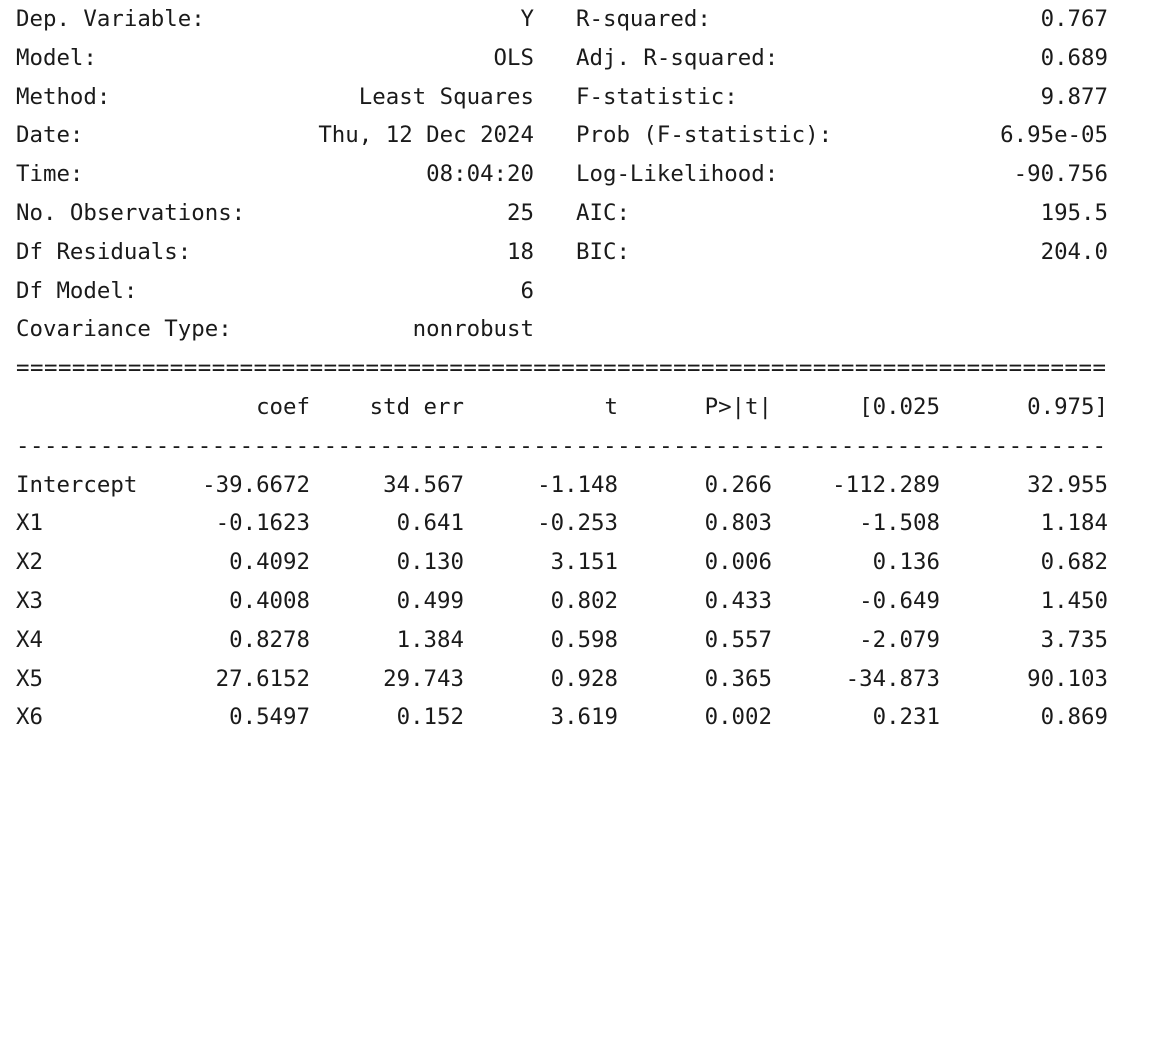  Describe the element at coordinates (416, 407) in the screenshot. I see `header-std-err: std err` at that location.